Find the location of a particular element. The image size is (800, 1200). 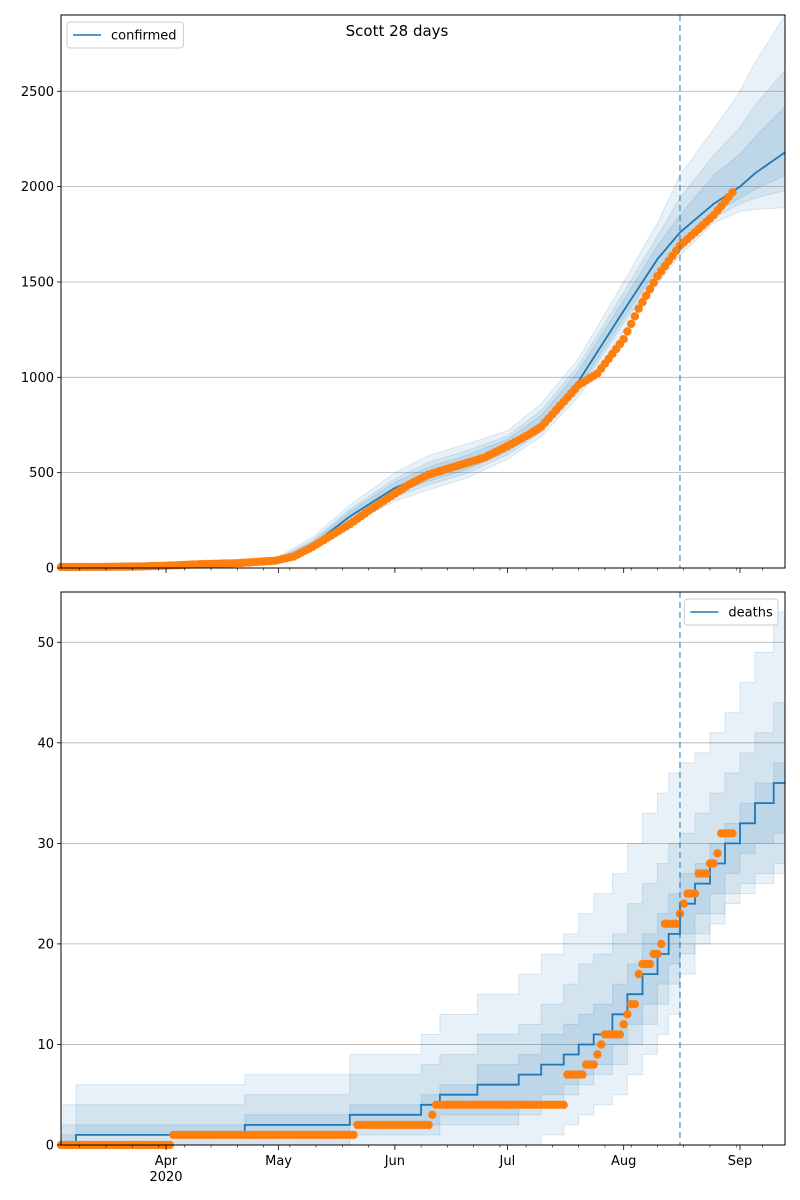

deaths-legend: deaths is located at coordinates (731, 612).